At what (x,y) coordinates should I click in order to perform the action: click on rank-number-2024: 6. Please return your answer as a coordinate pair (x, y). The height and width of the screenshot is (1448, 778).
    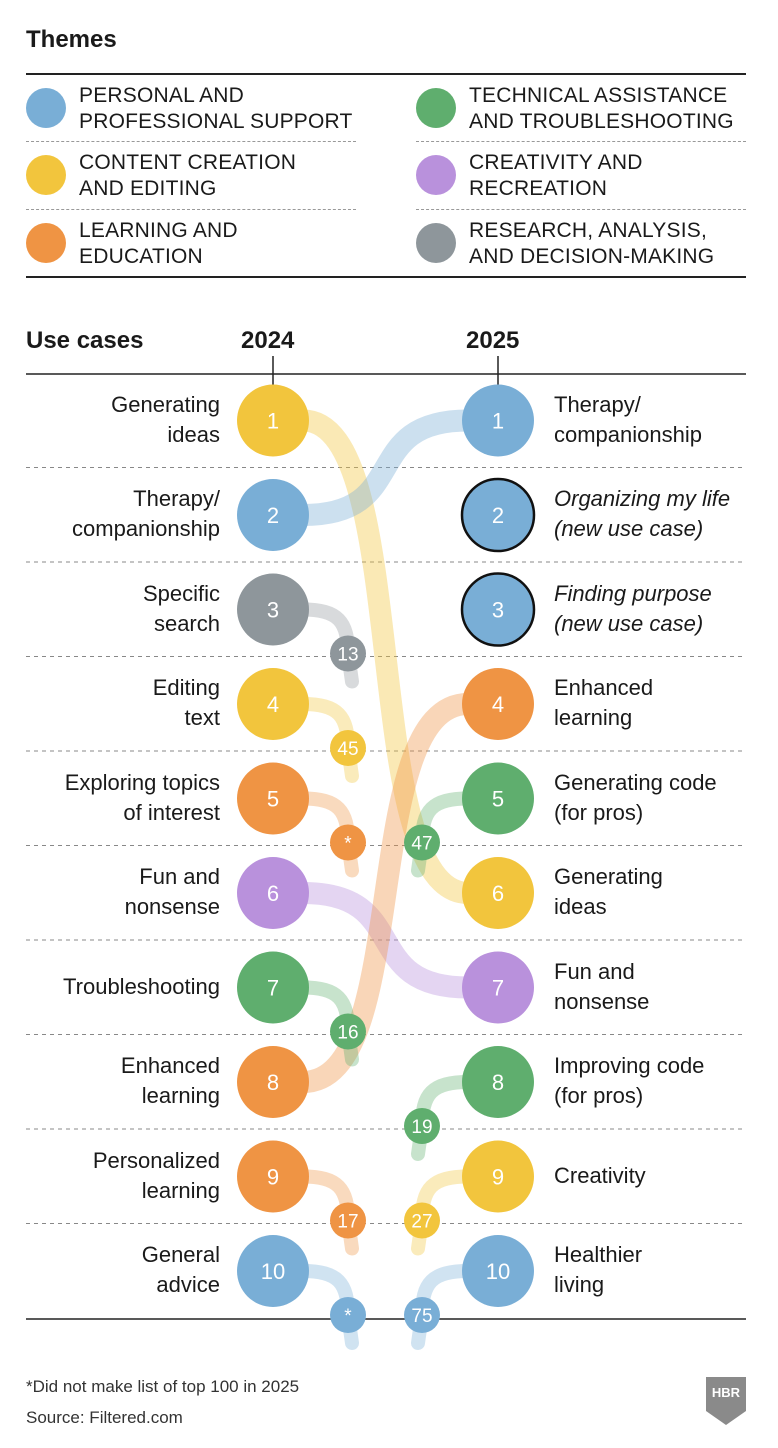
    Looking at the image, I should click on (273, 893).